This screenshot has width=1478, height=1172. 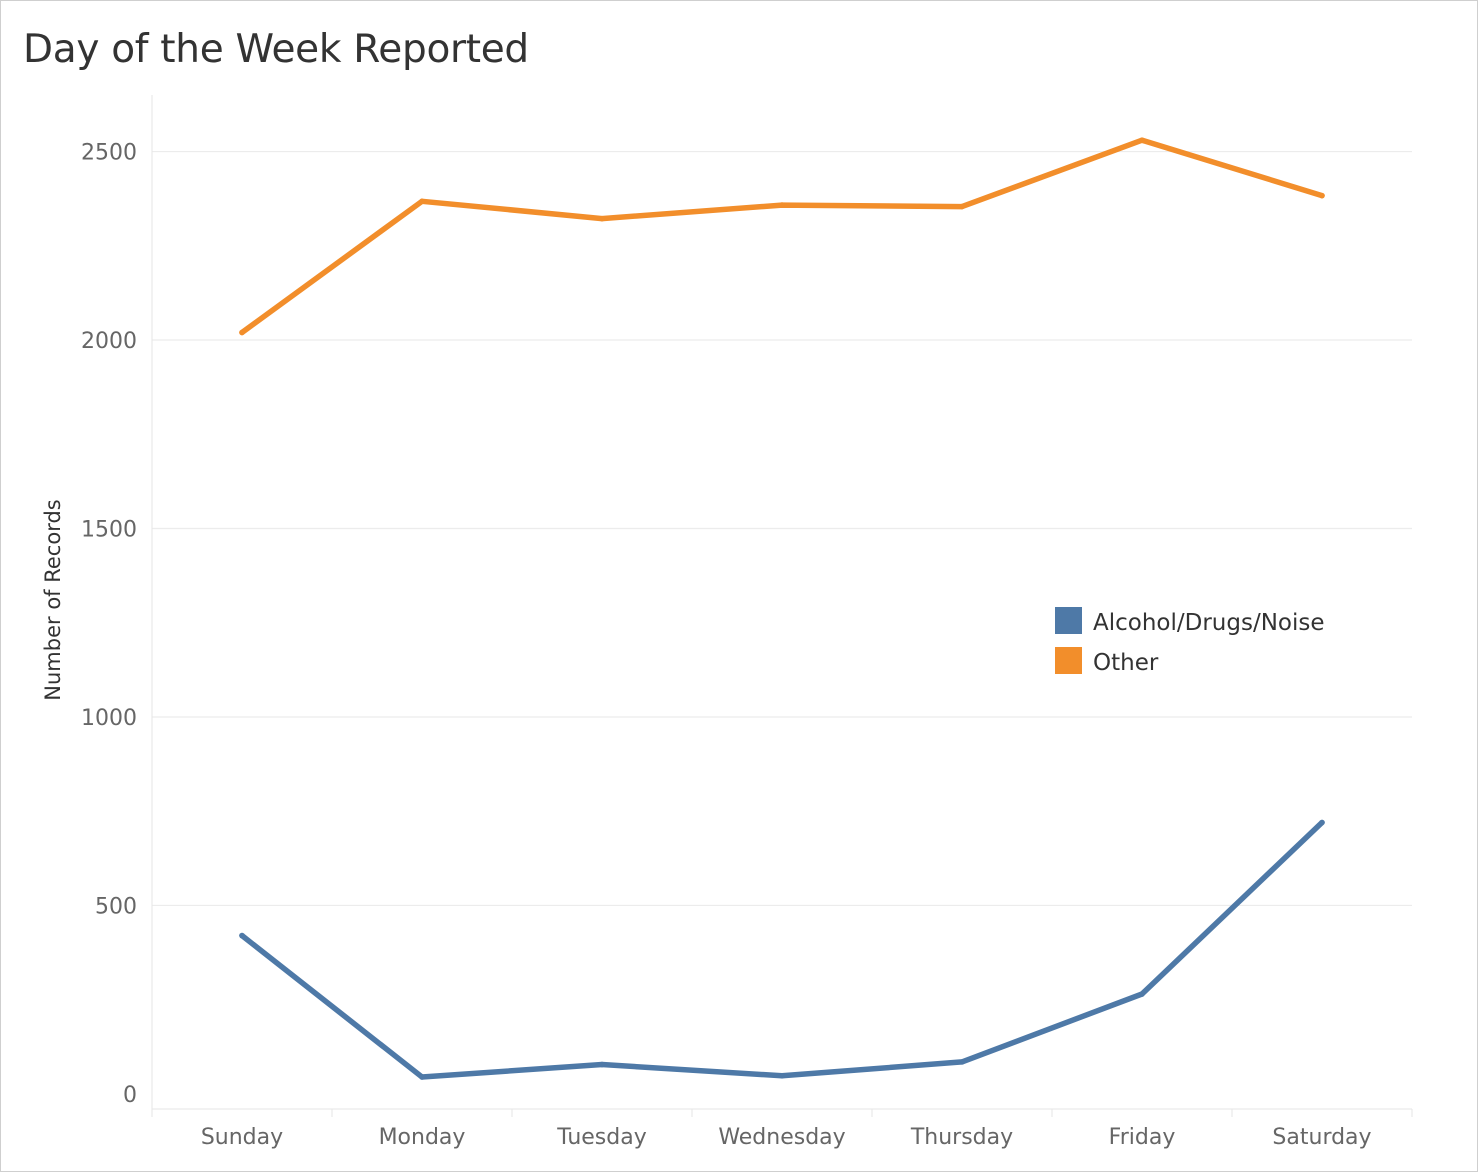 What do you see at coordinates (1209, 623) in the screenshot?
I see `legend-label: Alcohol/Drugs/Noise` at bounding box center [1209, 623].